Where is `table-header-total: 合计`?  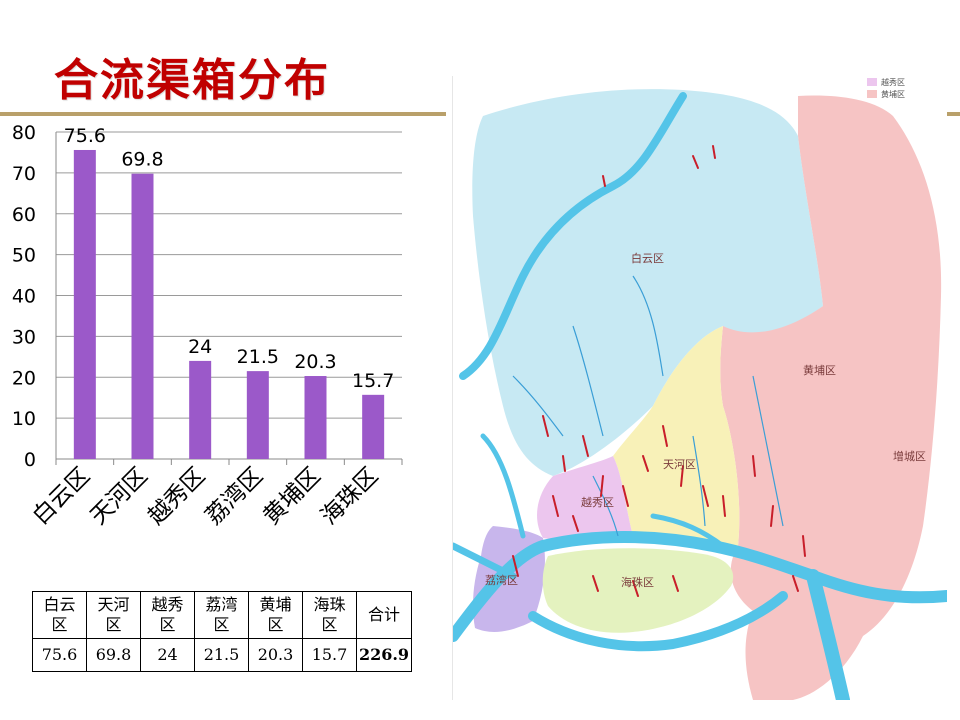
table-header-total: 合计 is located at coordinates (384, 615).